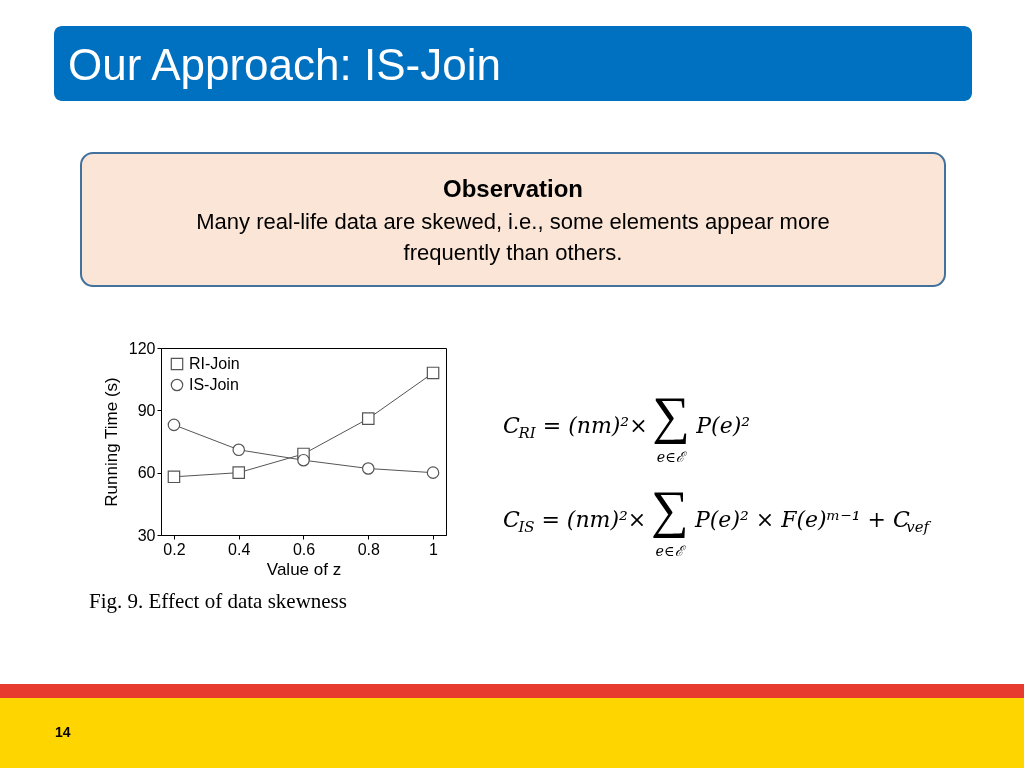 The width and height of the screenshot is (1024, 768). What do you see at coordinates (434, 549) in the screenshot?
I see `x-tick-label: 1` at bounding box center [434, 549].